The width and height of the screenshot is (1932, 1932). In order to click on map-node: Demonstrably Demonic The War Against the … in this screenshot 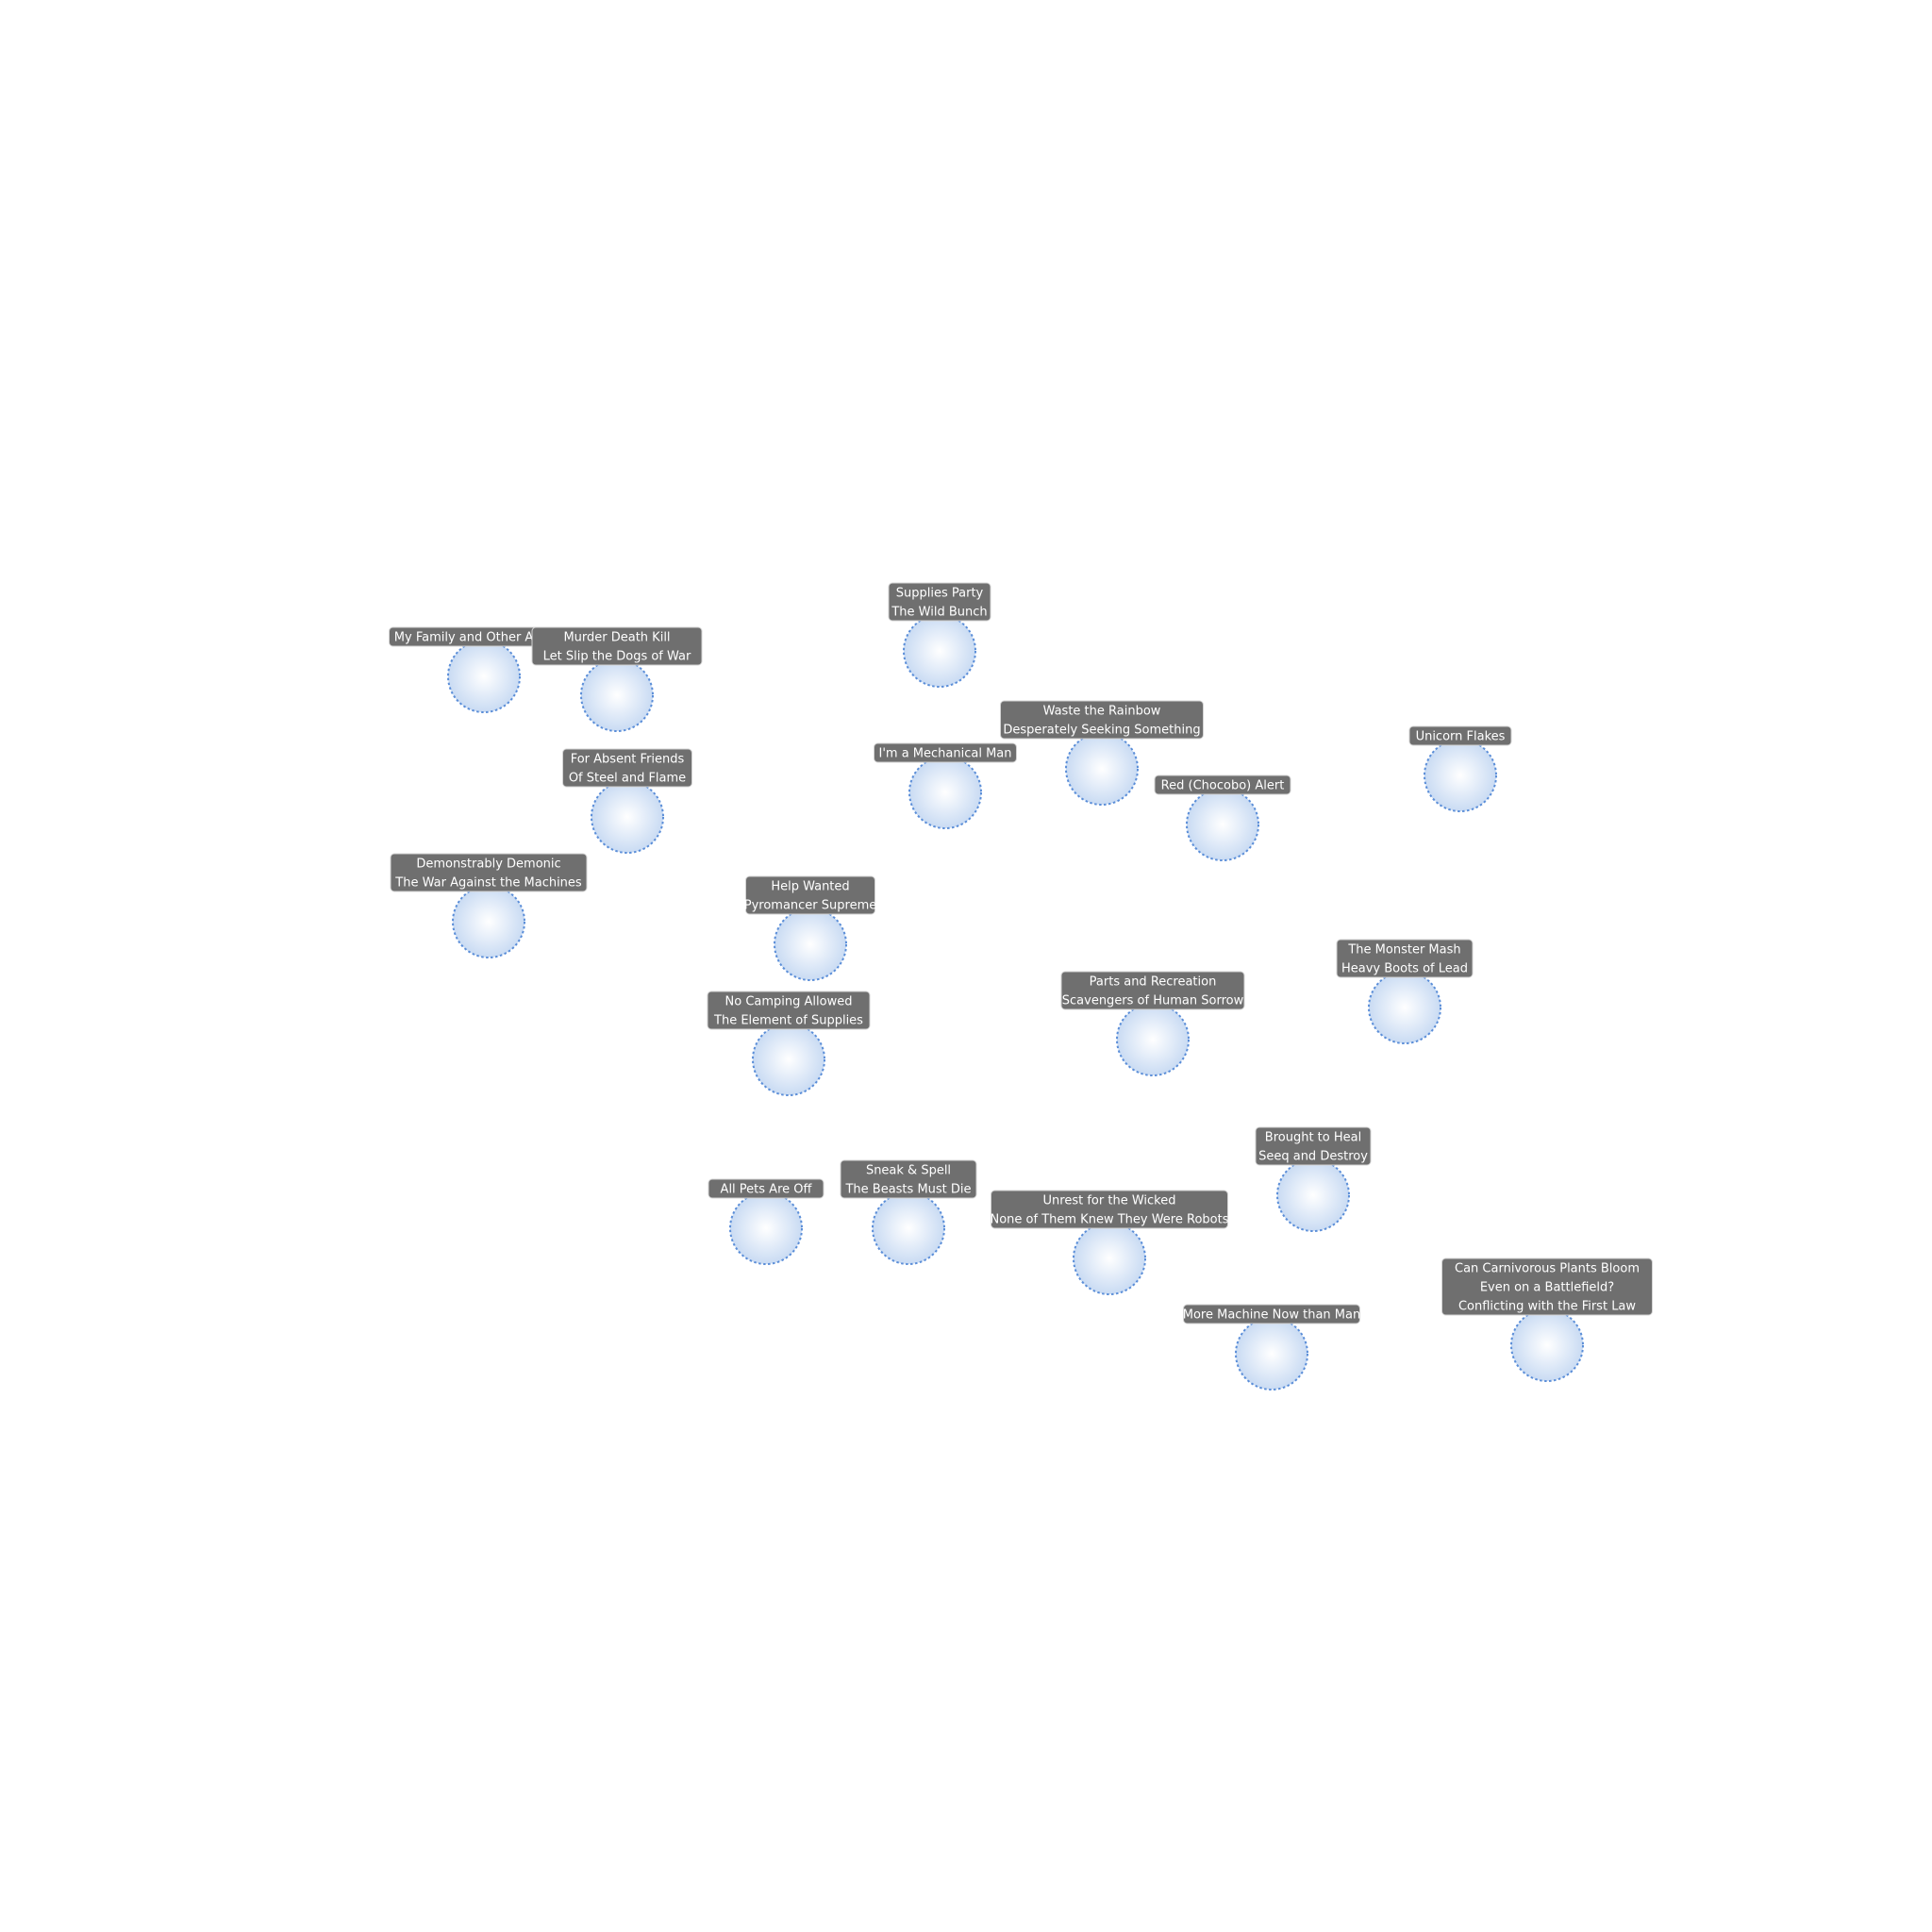, I will do `click(489, 905)`.